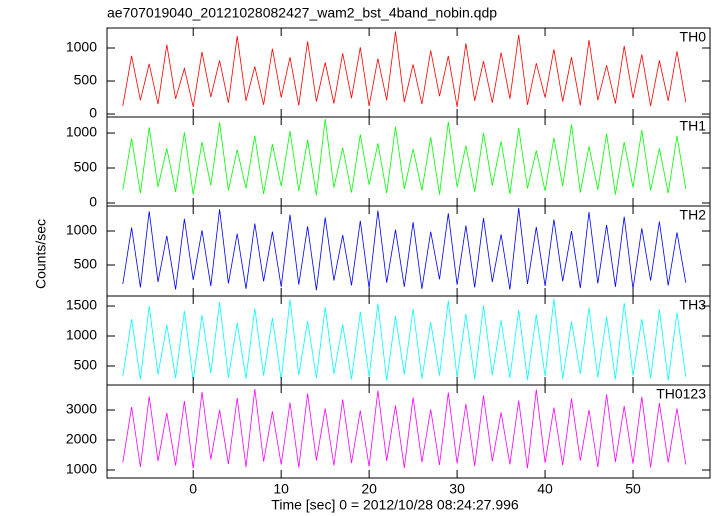 The width and height of the screenshot is (717, 516). What do you see at coordinates (545, 489) in the screenshot?
I see `x-tick-label: 40` at bounding box center [545, 489].